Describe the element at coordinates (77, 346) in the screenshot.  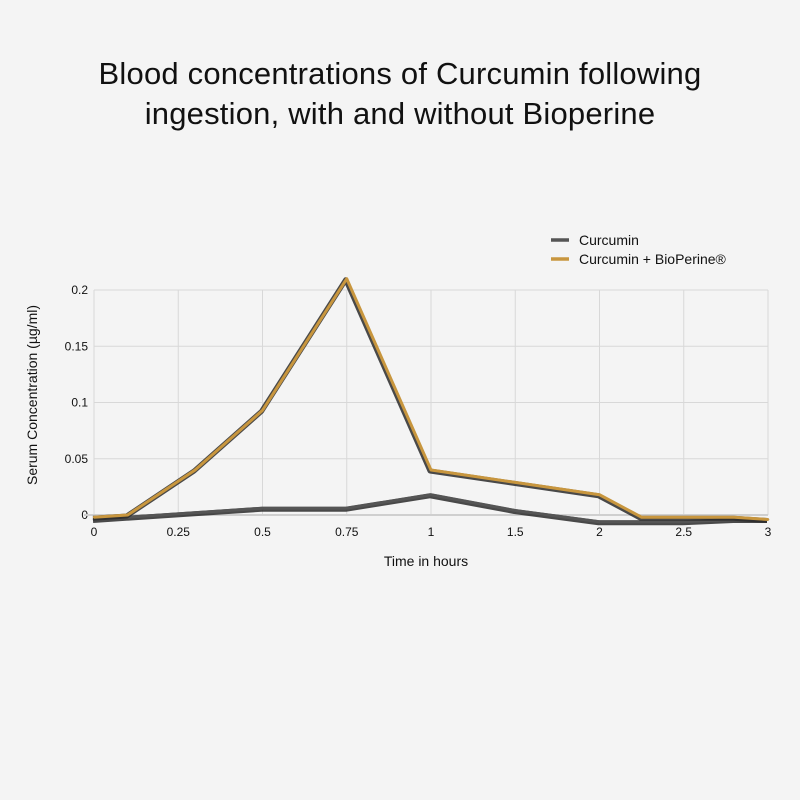
I see `y-tick-label: 0.15` at that location.